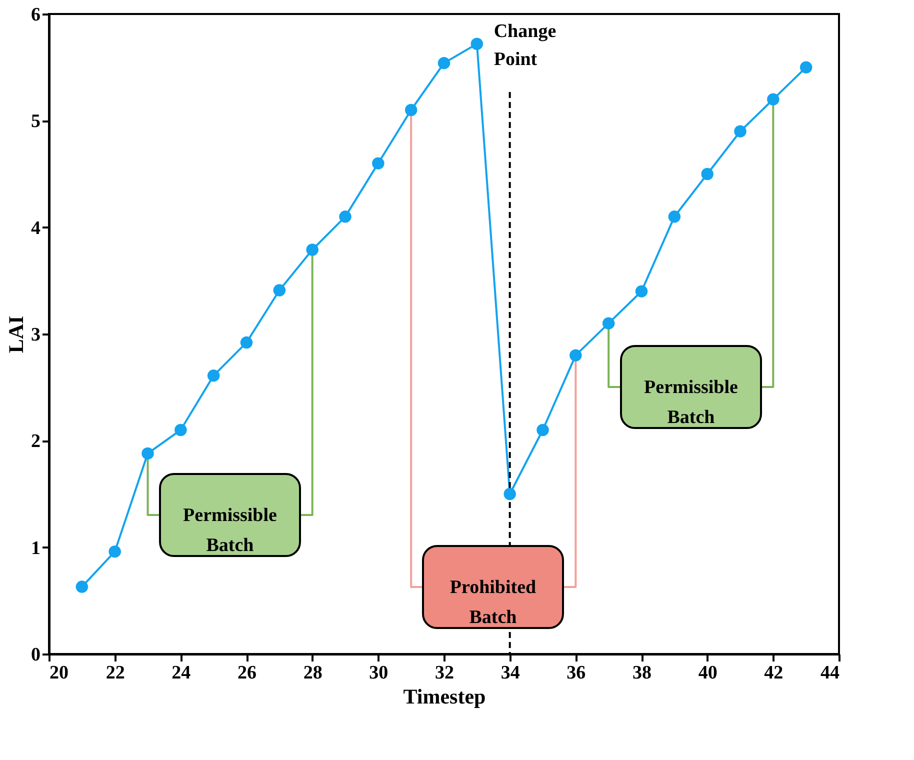 Image resolution: width=914 pixels, height=760 pixels. Describe the element at coordinates (35, 548) in the screenshot. I see `y-tick-label: 1` at that location.